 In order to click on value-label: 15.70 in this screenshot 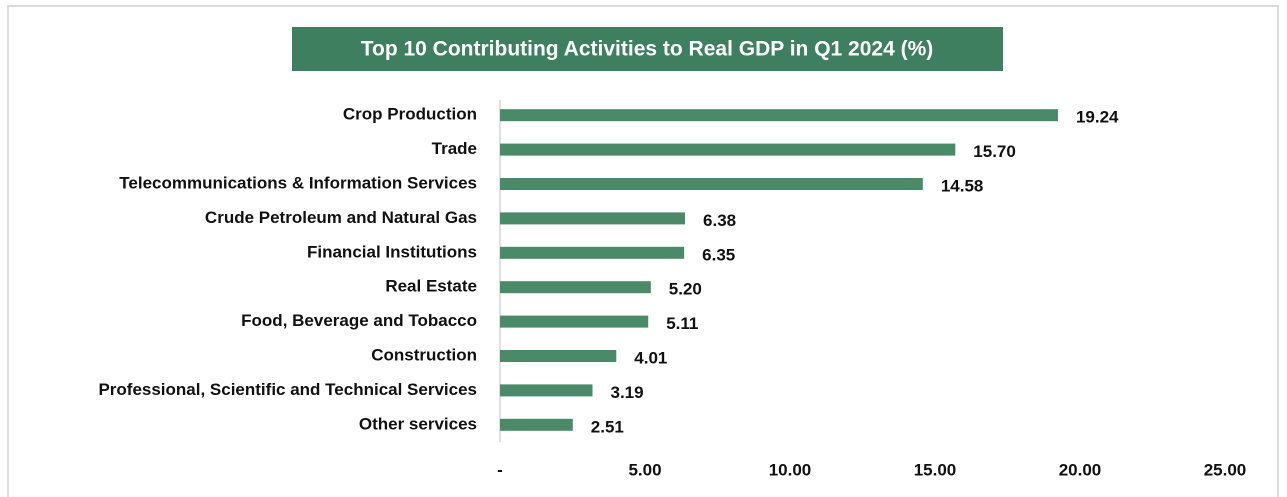, I will do `click(994, 151)`.